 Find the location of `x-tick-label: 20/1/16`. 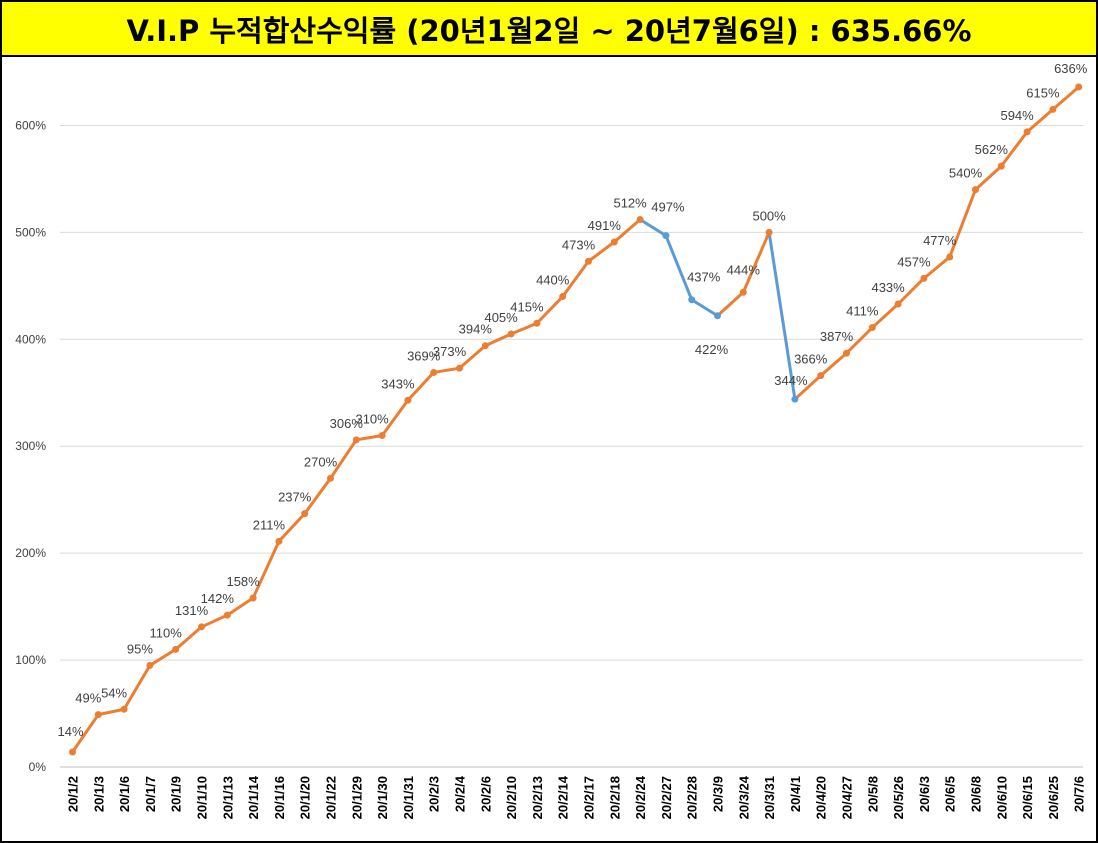

x-tick-label: 20/1/16 is located at coordinates (279, 797).